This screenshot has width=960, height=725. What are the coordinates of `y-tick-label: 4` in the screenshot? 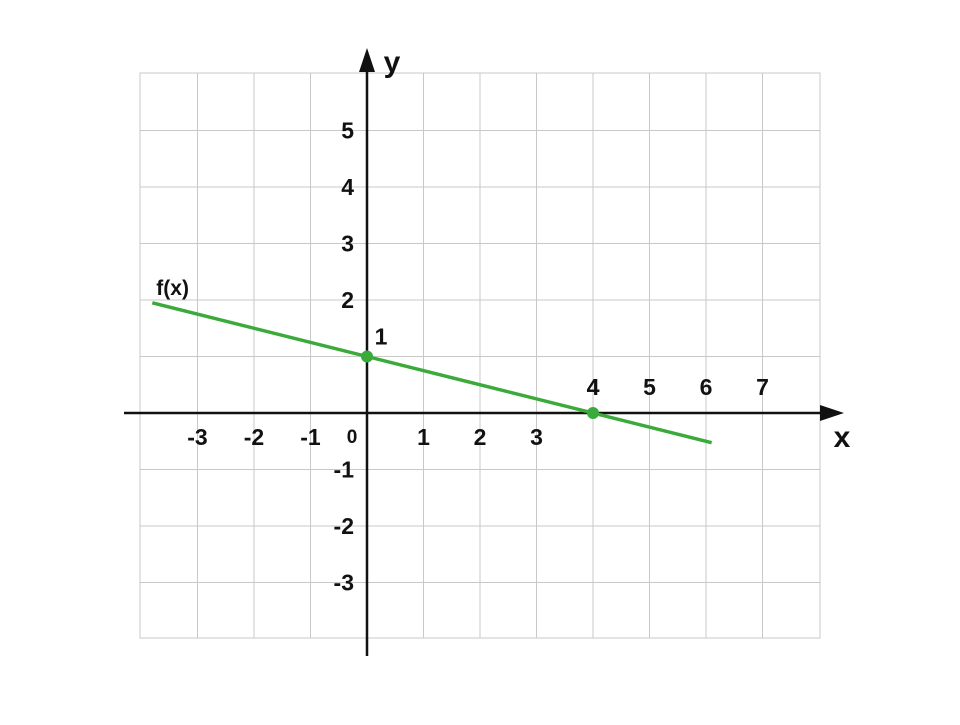 It's located at (347, 187).